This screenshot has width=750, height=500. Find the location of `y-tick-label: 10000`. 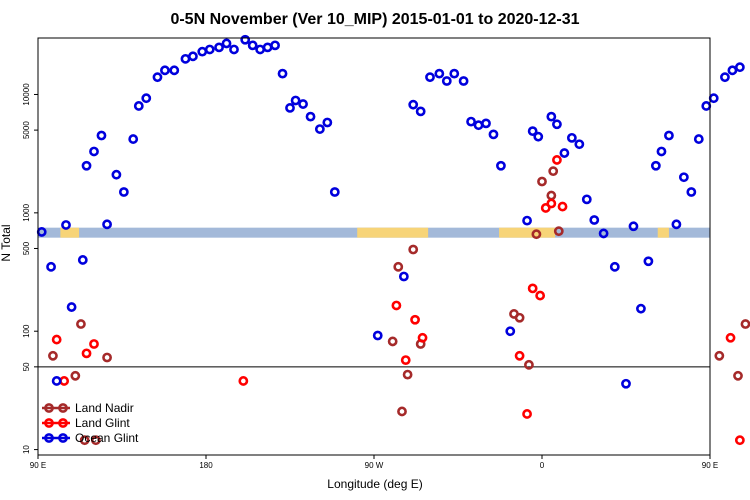

y-tick-label: 10000 is located at coordinates (26, 94).